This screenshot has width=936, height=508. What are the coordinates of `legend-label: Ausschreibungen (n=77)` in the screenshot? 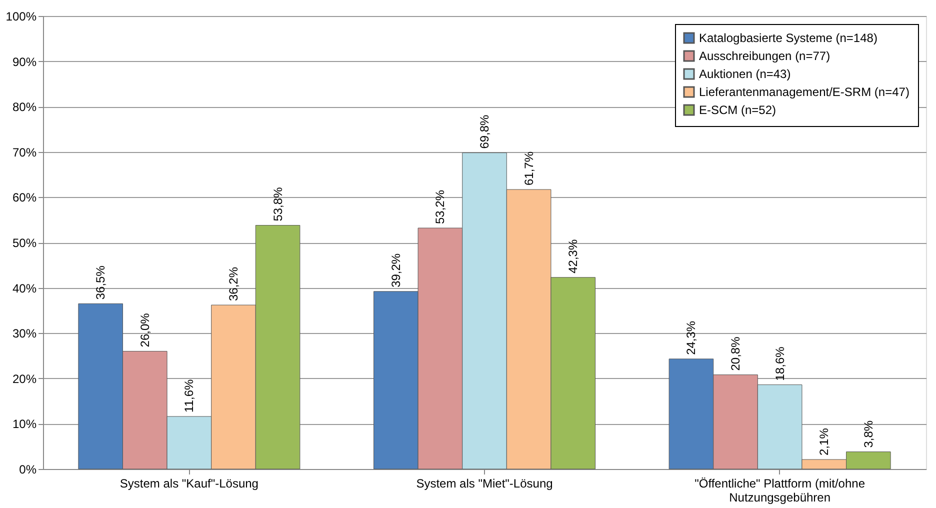 It's located at (764, 56).